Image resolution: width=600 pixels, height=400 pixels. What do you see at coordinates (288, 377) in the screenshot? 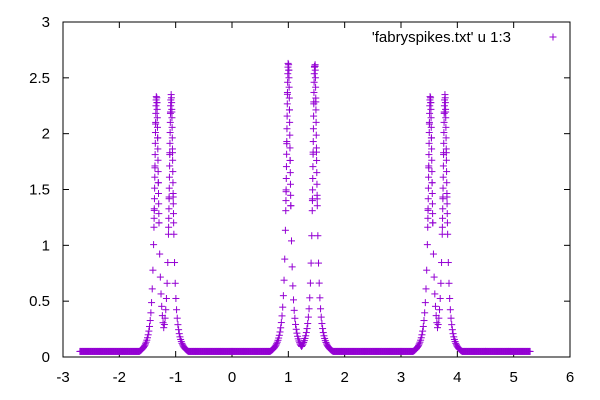
I see `x-tick-label: 1` at bounding box center [288, 377].